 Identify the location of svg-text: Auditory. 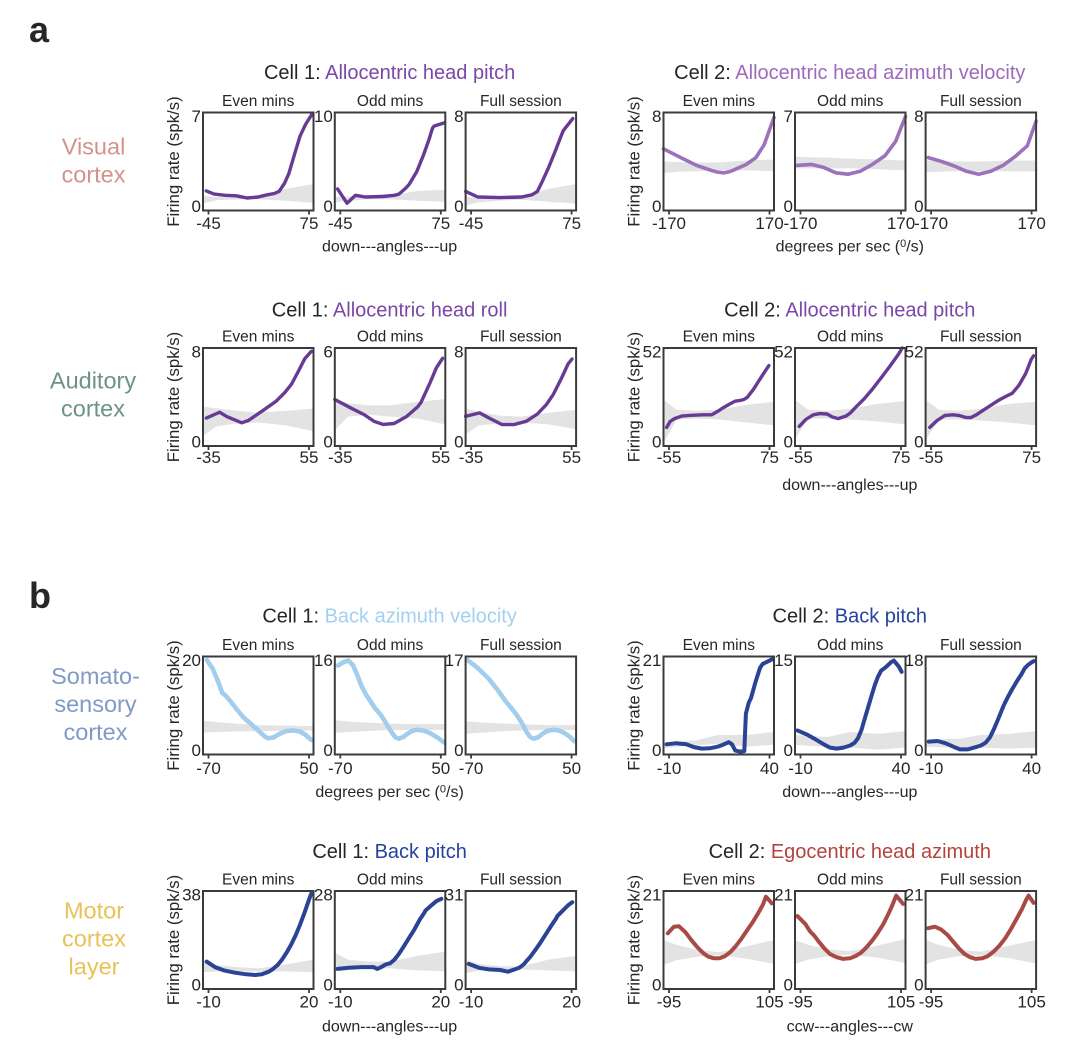
(93, 381).